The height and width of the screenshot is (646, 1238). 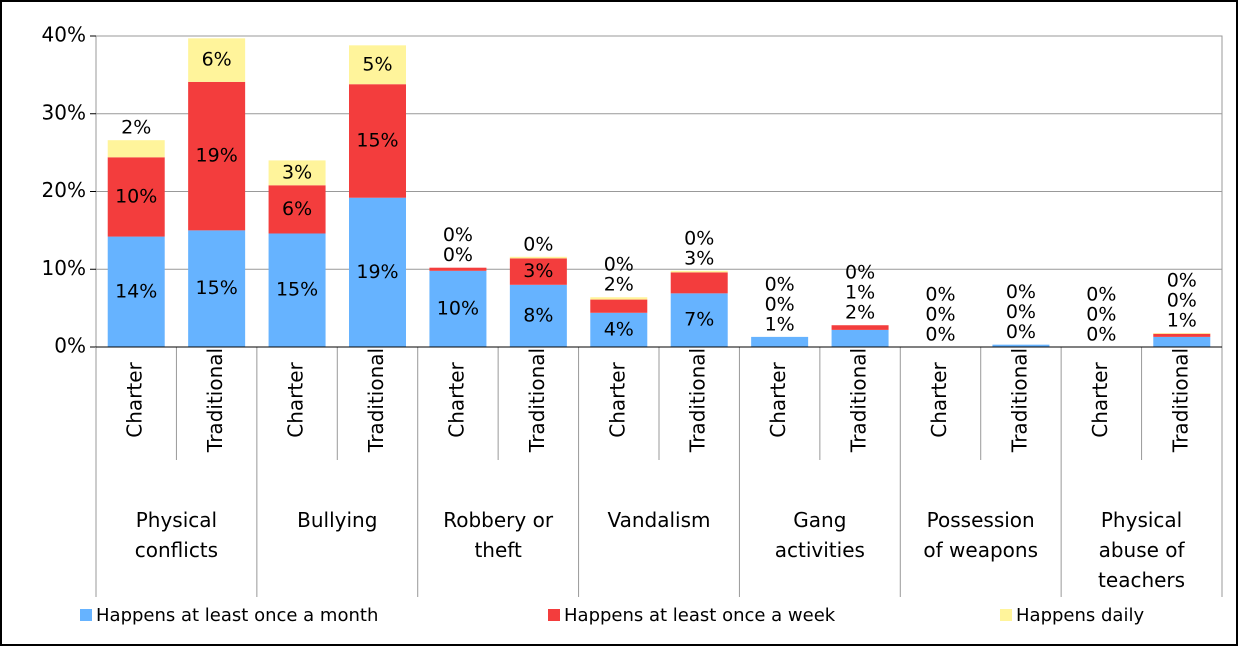 I want to click on data-label: 5%, so click(x=377, y=64).